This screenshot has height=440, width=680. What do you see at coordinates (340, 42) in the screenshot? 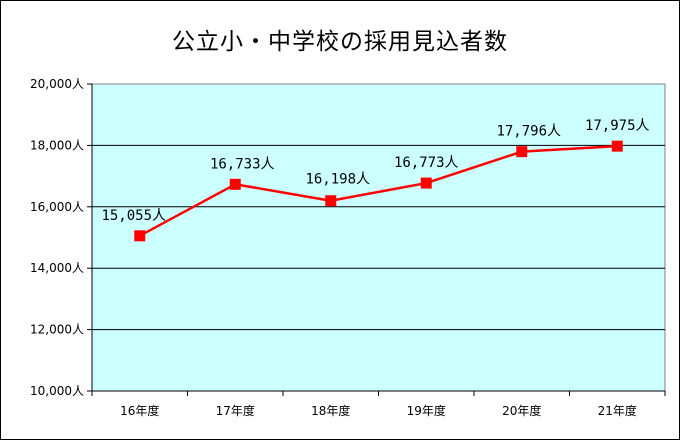
I see `chart-title: 公立小・中学校の採用見込者数` at bounding box center [340, 42].